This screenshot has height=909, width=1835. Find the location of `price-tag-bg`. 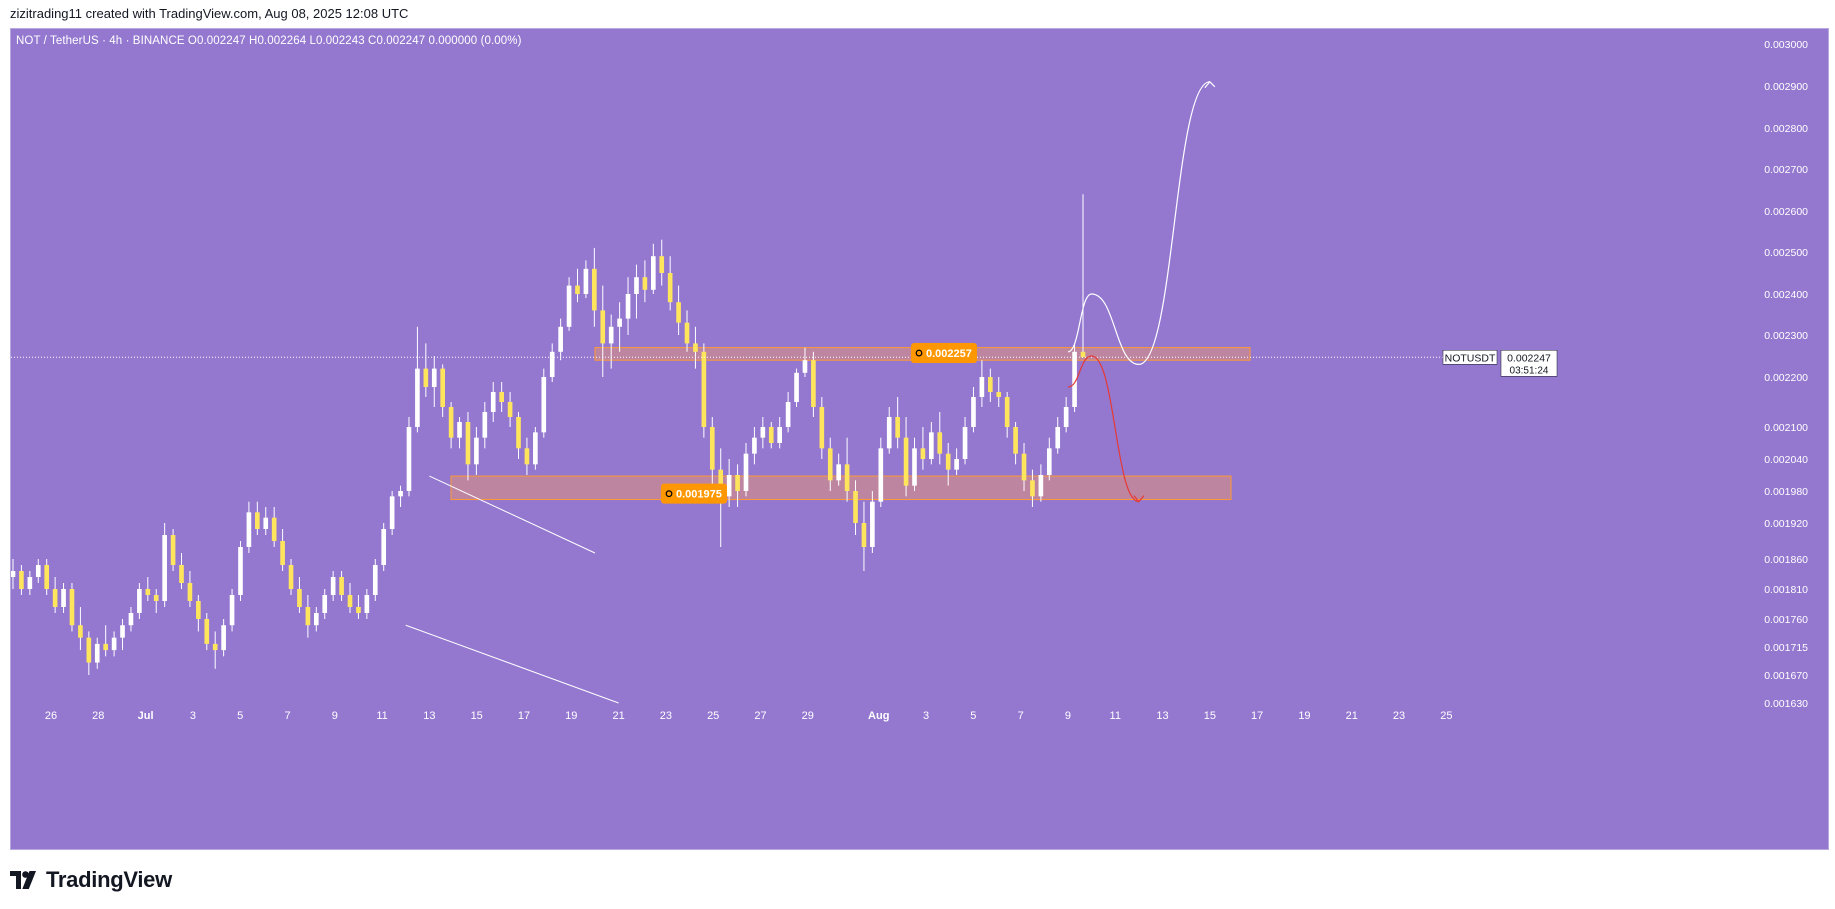

price-tag-bg is located at coordinates (1529, 363).